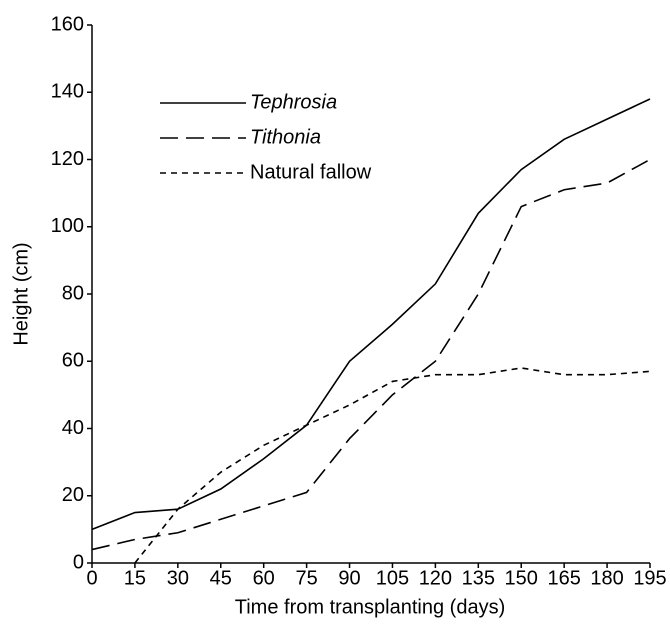 Image resolution: width=670 pixels, height=625 pixels. I want to click on y-tick-label: 100, so click(67, 226).